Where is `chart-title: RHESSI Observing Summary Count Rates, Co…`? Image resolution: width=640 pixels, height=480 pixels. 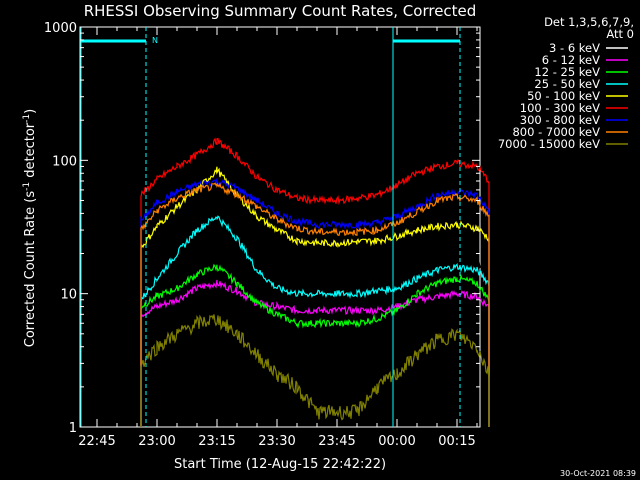 chart-title: RHESSI Observing Summary Count Rates, Co… is located at coordinates (280, 11).